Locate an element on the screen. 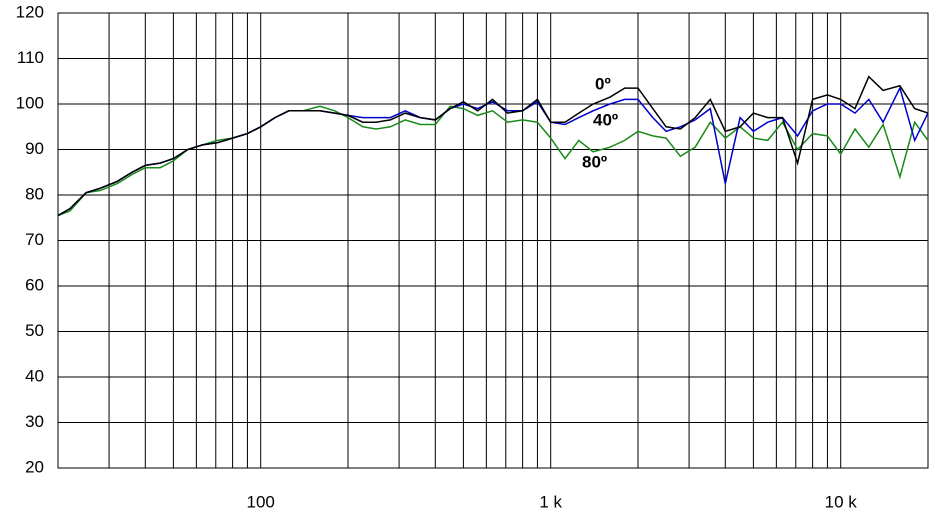 The image size is (938, 519). y-tick-label: 70 is located at coordinates (34, 239).